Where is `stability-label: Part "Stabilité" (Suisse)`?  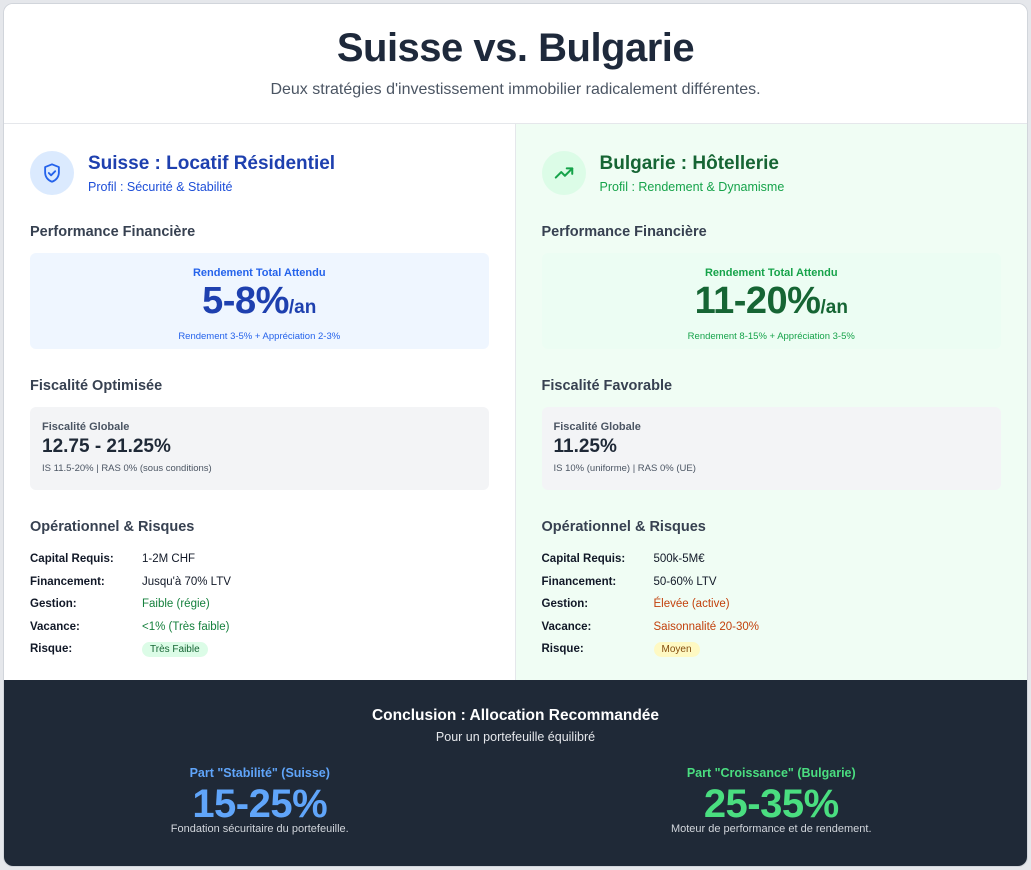
stability-label: Part "Stabilité" (Suisse) is located at coordinates (259, 773).